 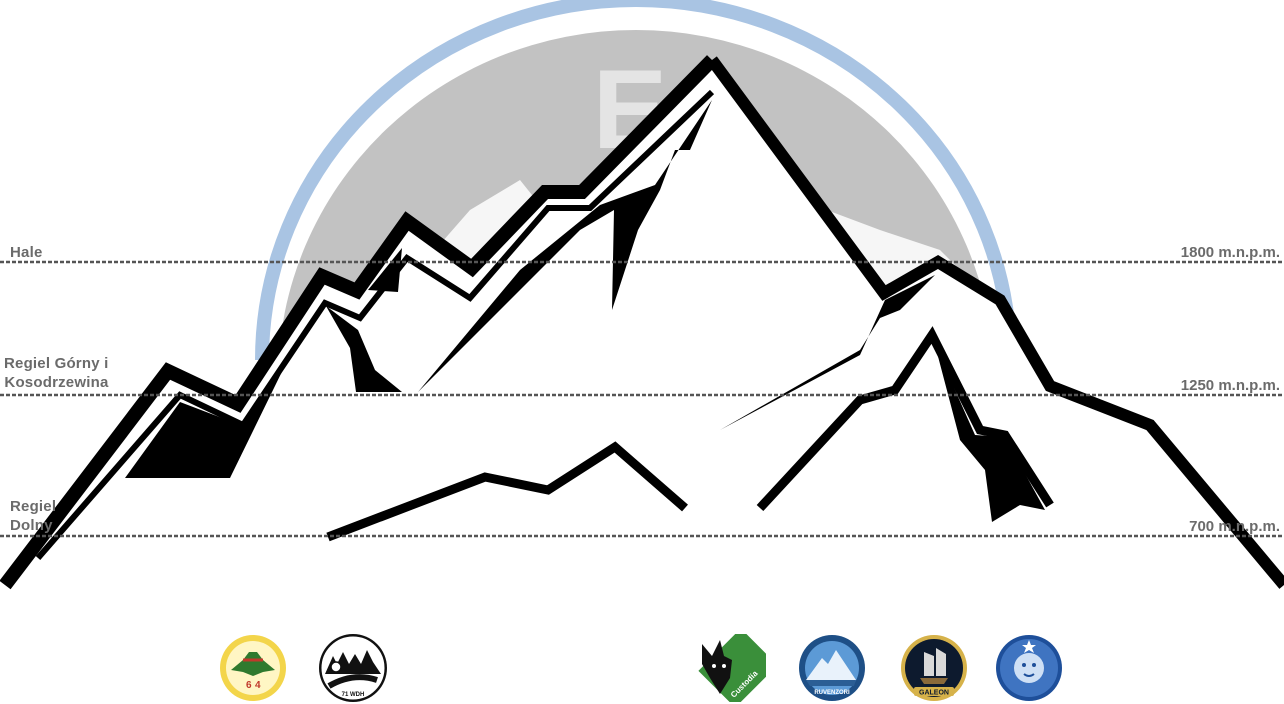 What do you see at coordinates (1029, 668) in the screenshot?
I see `lion-badge-icon` at bounding box center [1029, 668].